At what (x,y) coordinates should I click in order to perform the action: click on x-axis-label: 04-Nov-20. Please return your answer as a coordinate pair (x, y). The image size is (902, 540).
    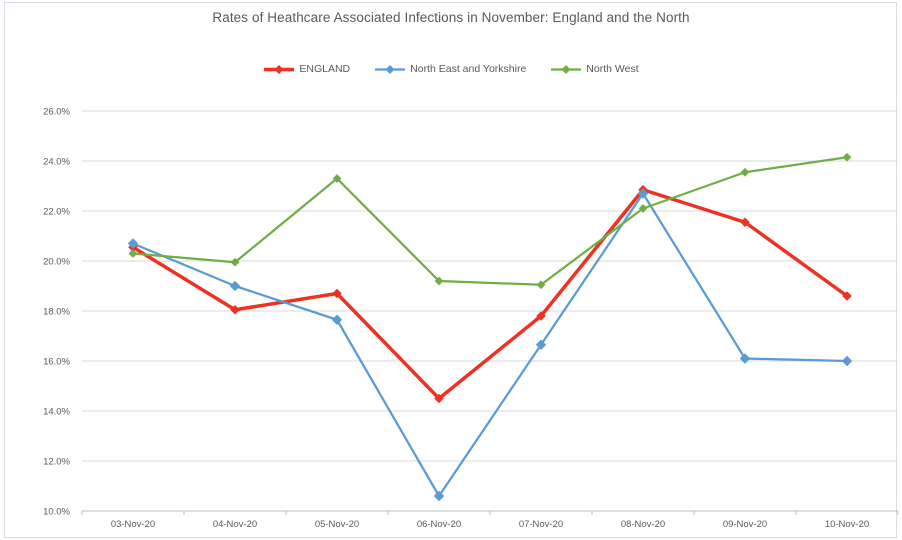
    Looking at the image, I should click on (235, 524).